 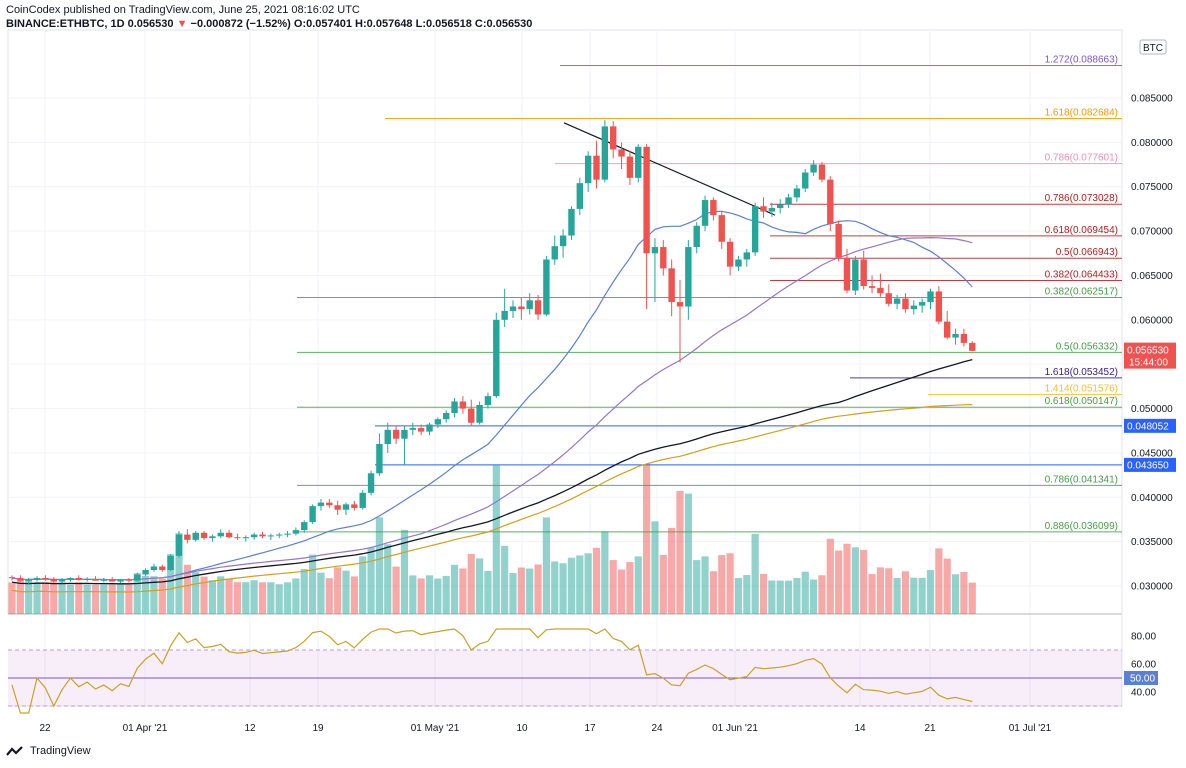 I want to click on last-price-tag, so click(x=1150, y=355).